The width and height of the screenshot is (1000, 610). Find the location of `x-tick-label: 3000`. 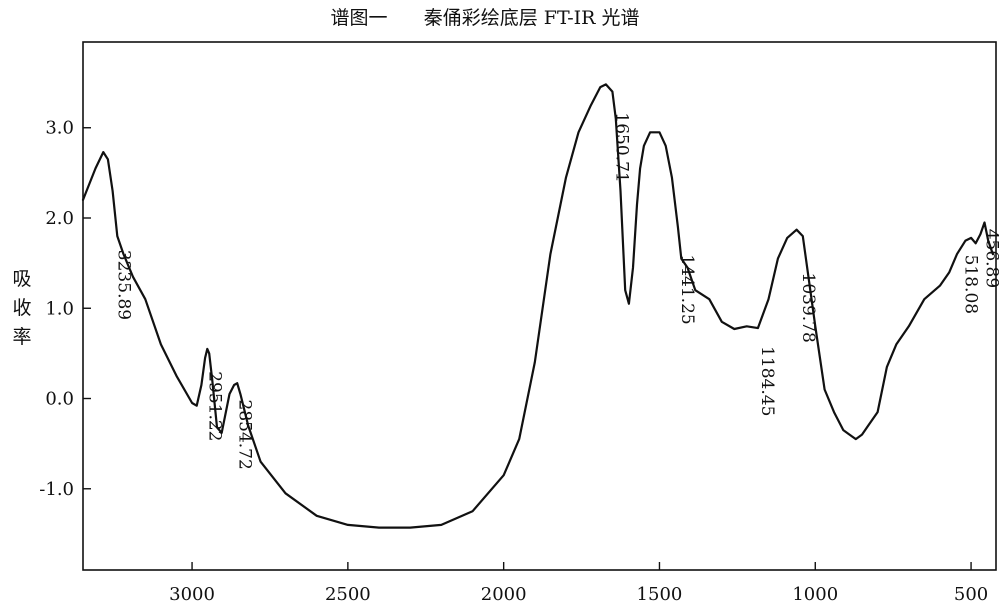

x-tick-label: 3000 is located at coordinates (192, 594).